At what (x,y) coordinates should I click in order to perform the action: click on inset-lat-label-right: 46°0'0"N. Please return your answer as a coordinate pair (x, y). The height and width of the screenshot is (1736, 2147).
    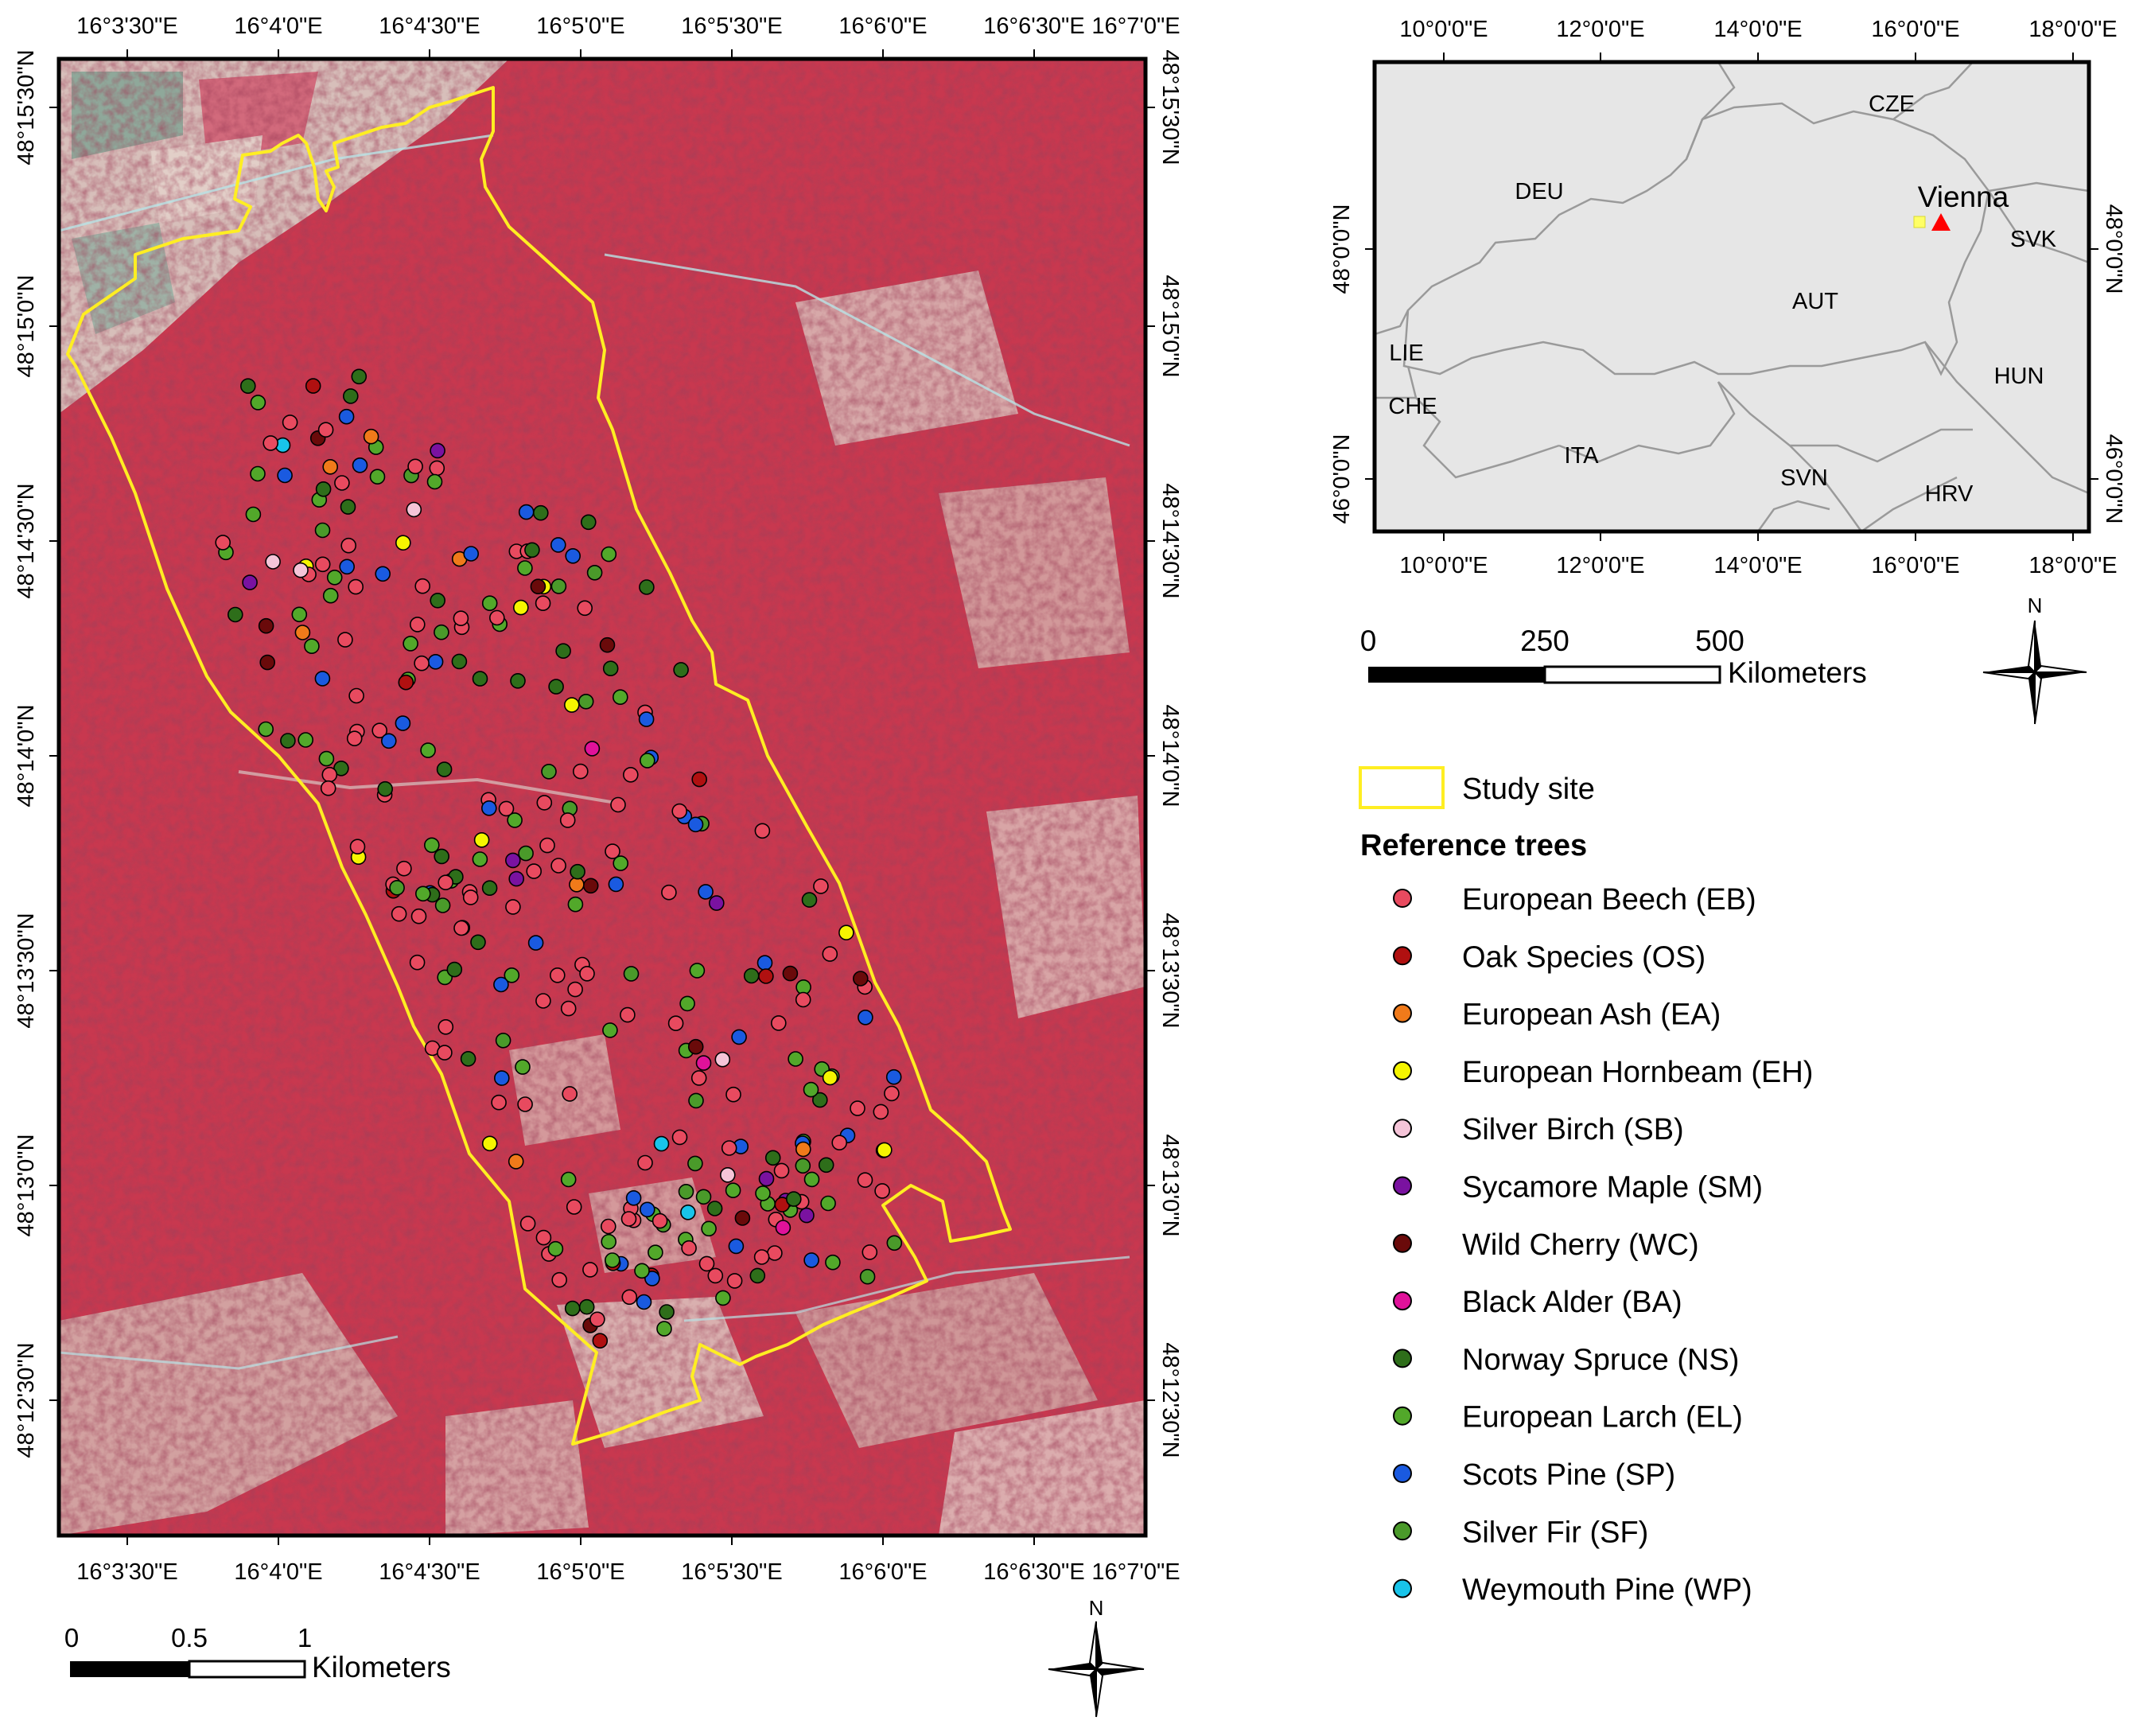
    Looking at the image, I should click on (2114, 479).